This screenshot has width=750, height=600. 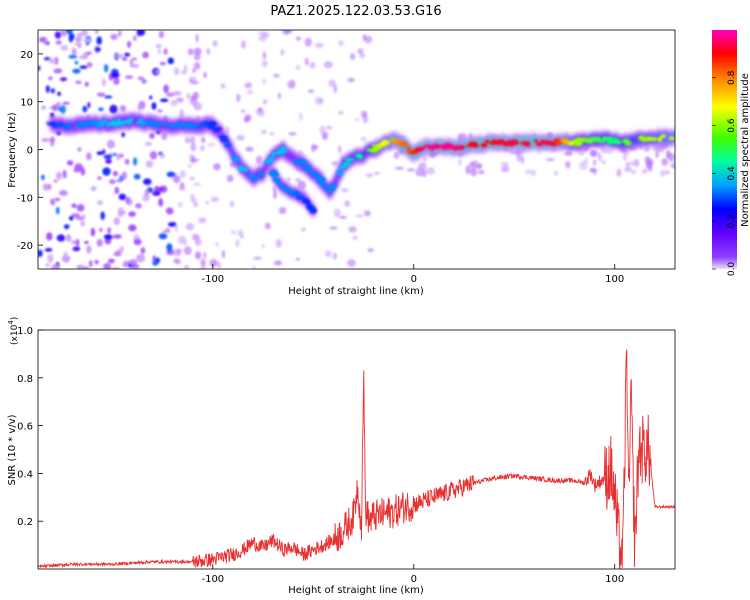 What do you see at coordinates (15, 334) in the screenshot?
I see `snr-multiplier-base: (x10` at bounding box center [15, 334].